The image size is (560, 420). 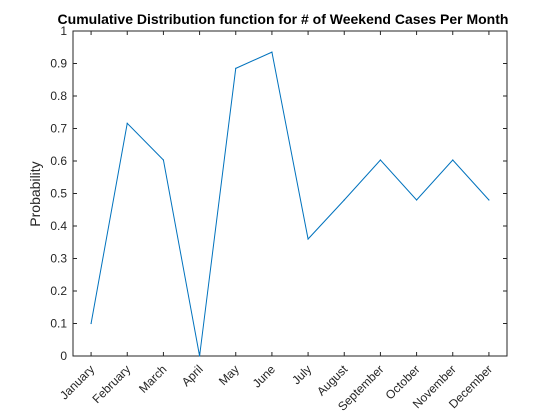 I want to click on y-tick-label: 0.7, so click(x=58, y=129).